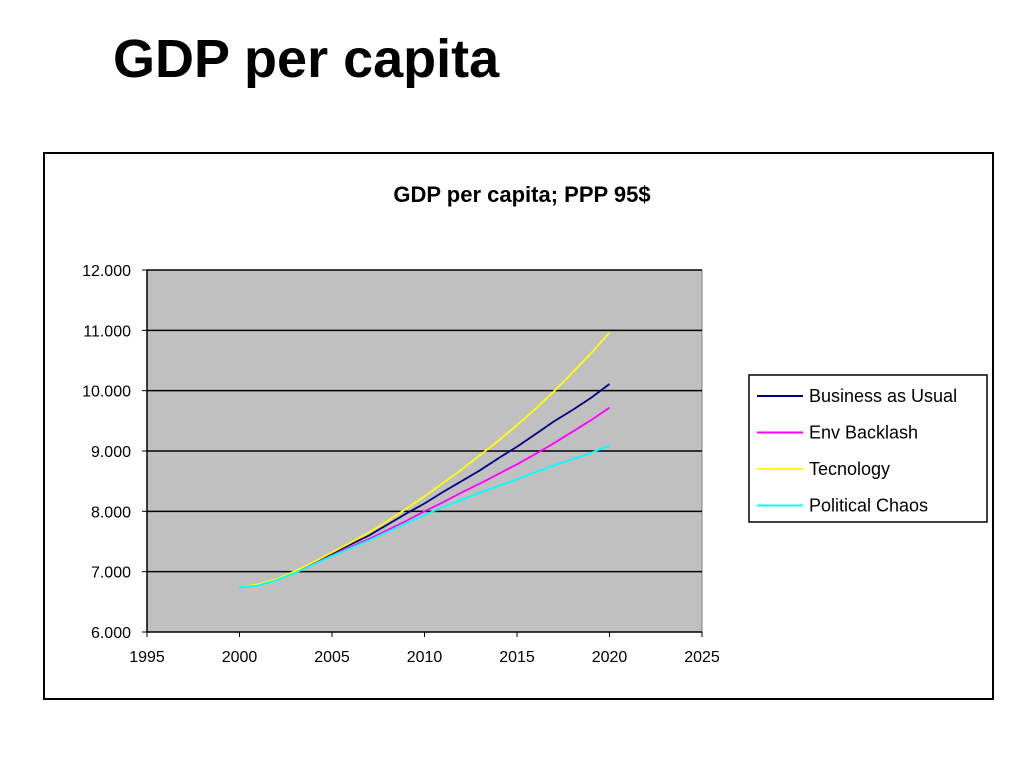 The height and width of the screenshot is (768, 1024). I want to click on legend-box, so click(868, 448).